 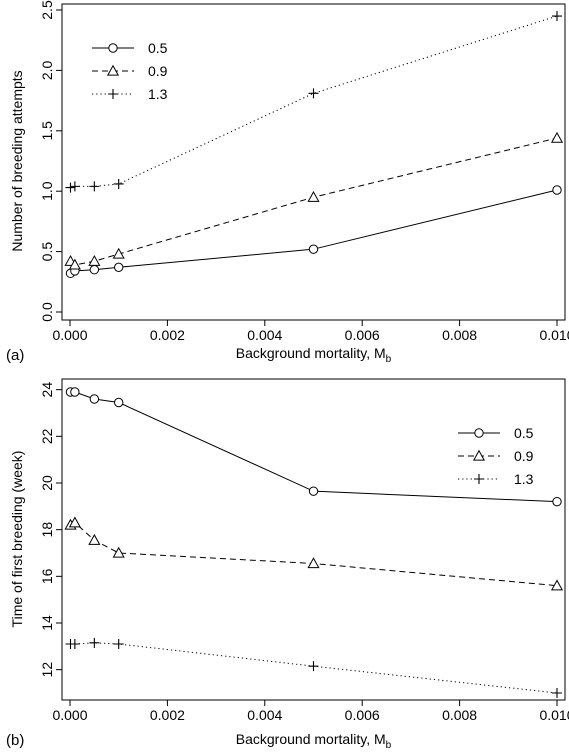 I want to click on panel-label: (a), so click(x=15, y=355).